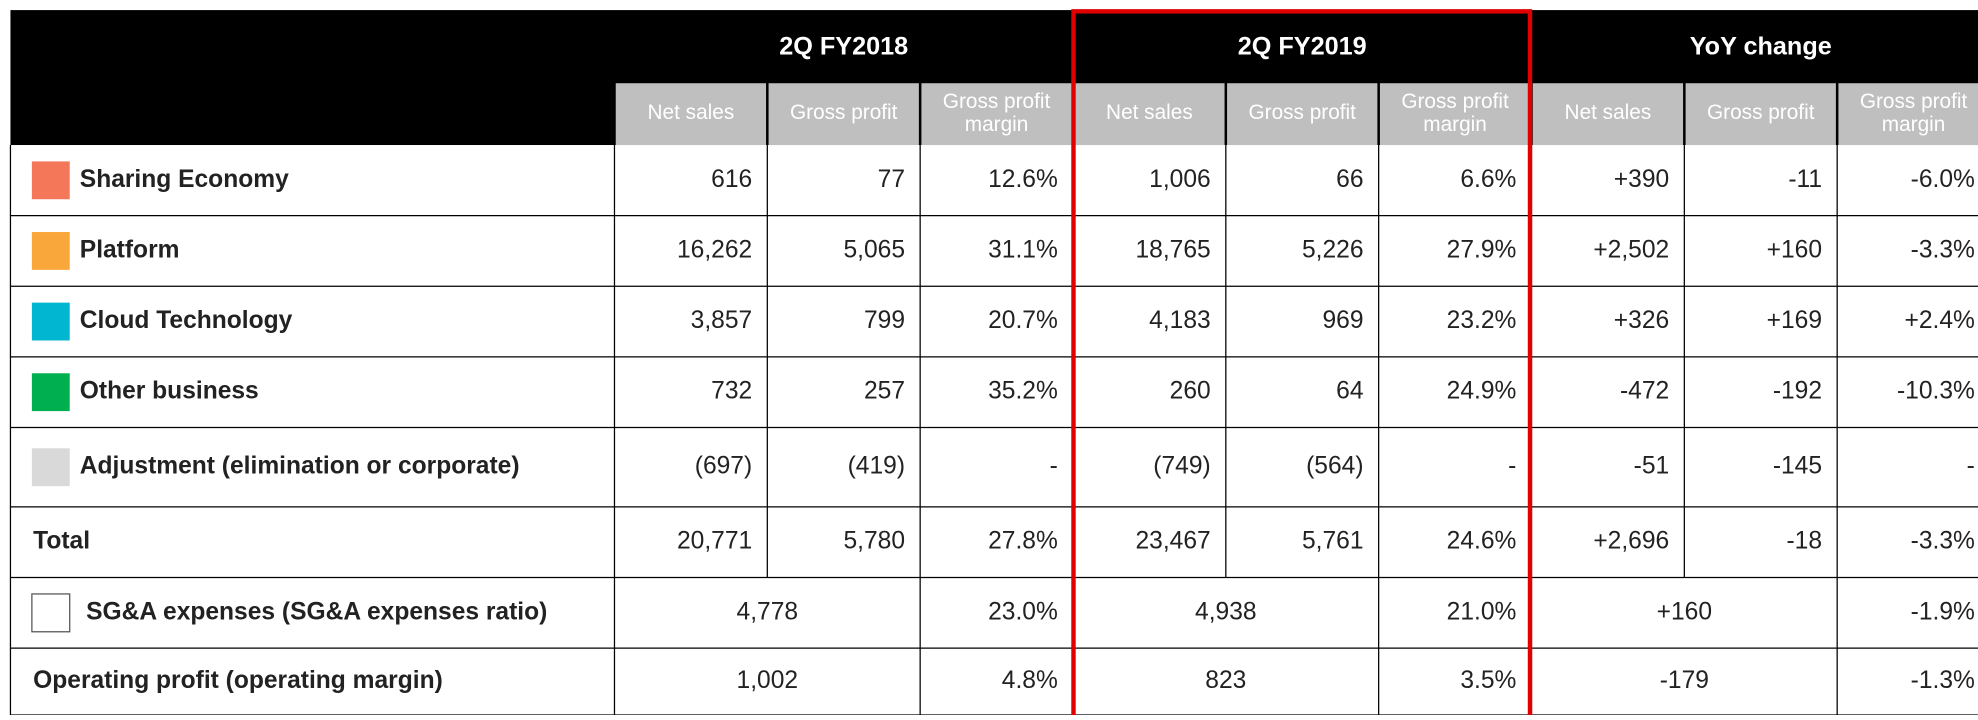 The image size is (1978, 720). I want to click on cell: 823, so click(1225, 680).